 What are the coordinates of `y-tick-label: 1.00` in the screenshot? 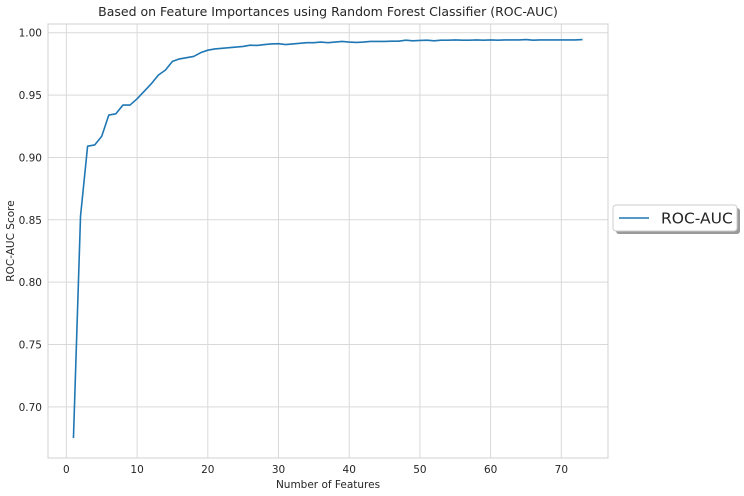 It's located at (30, 34).